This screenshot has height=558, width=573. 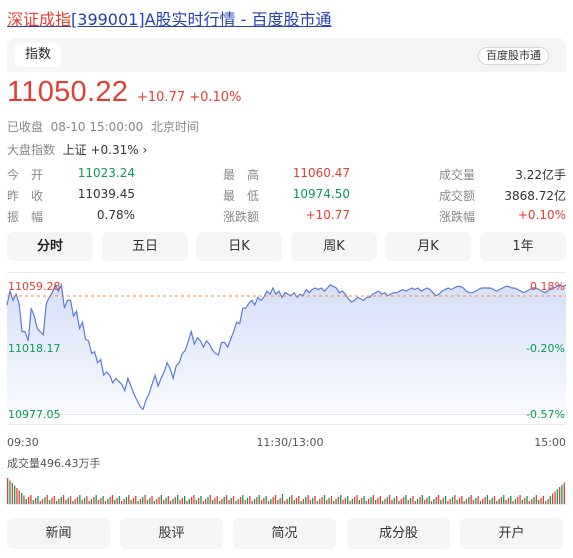 What do you see at coordinates (58, 533) in the screenshot?
I see `bottom-tab: 新闻` at bounding box center [58, 533].